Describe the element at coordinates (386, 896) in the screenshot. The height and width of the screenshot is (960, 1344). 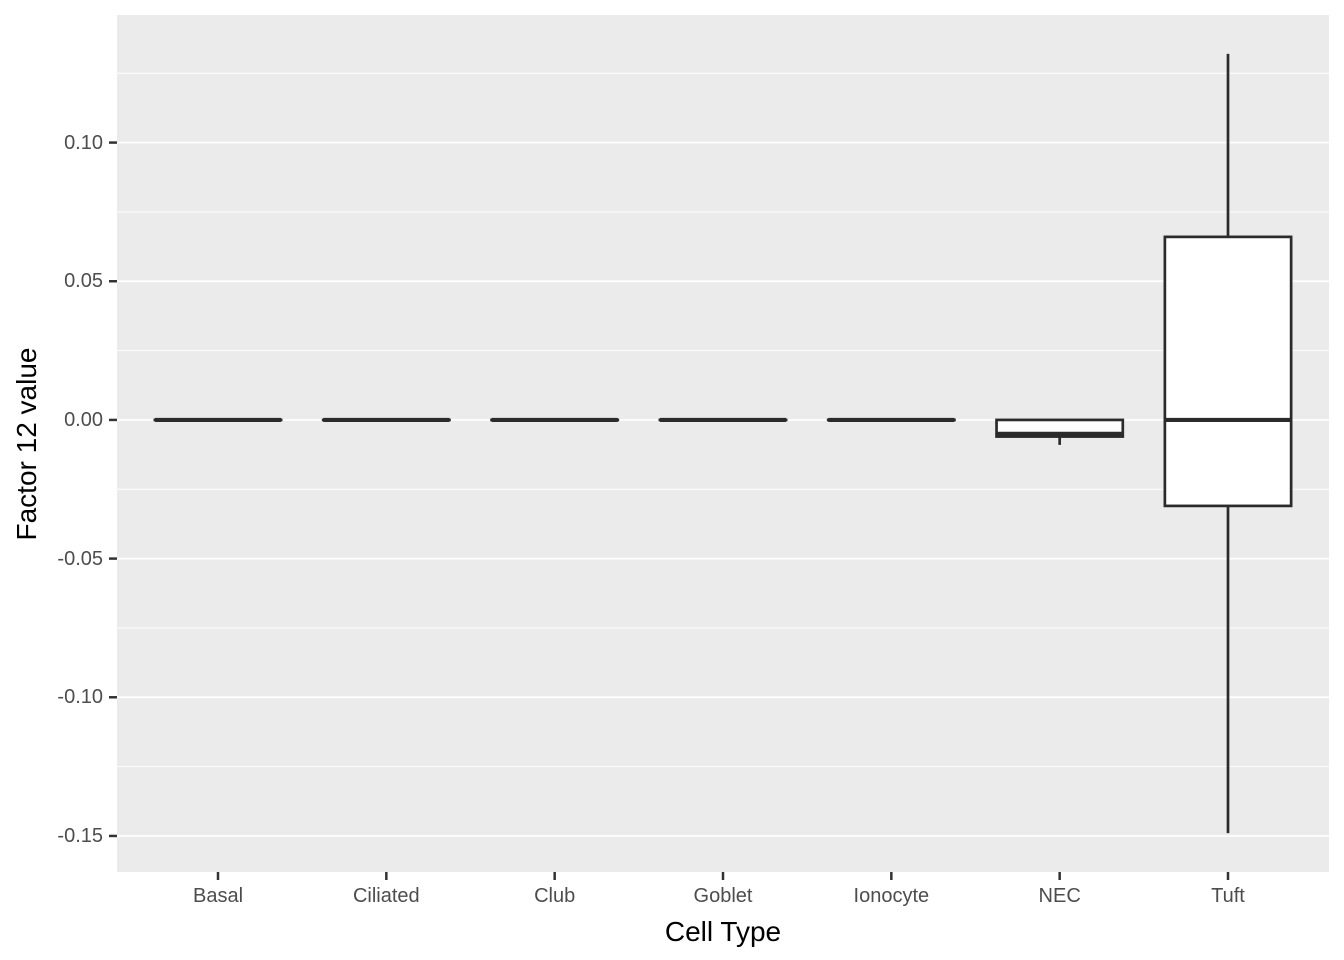
I see `x-tick-label: Ciliated` at that location.